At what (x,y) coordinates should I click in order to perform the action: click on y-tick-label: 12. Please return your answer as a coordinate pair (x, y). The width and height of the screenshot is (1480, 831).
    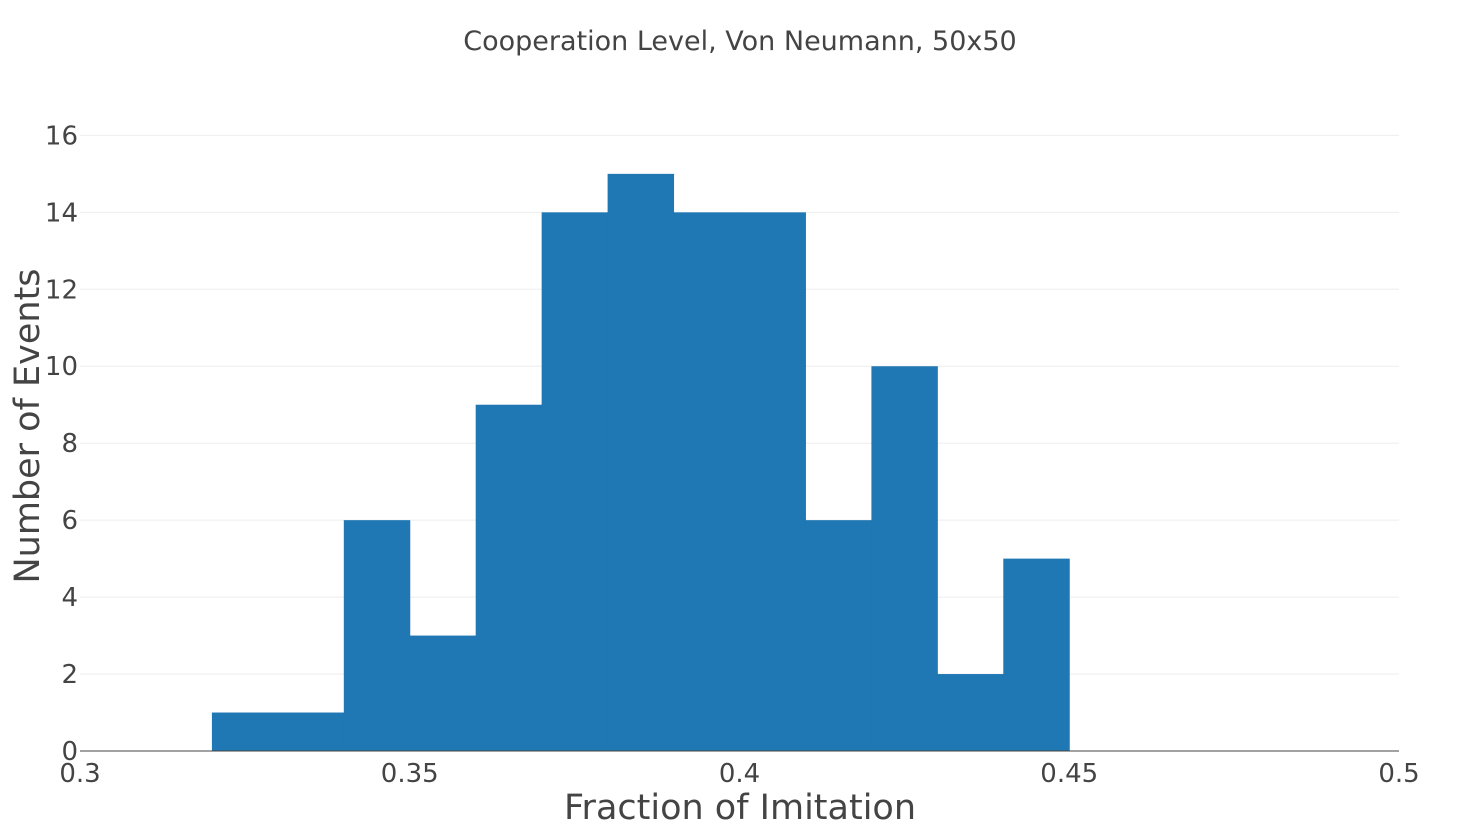
    Looking at the image, I should click on (61, 290).